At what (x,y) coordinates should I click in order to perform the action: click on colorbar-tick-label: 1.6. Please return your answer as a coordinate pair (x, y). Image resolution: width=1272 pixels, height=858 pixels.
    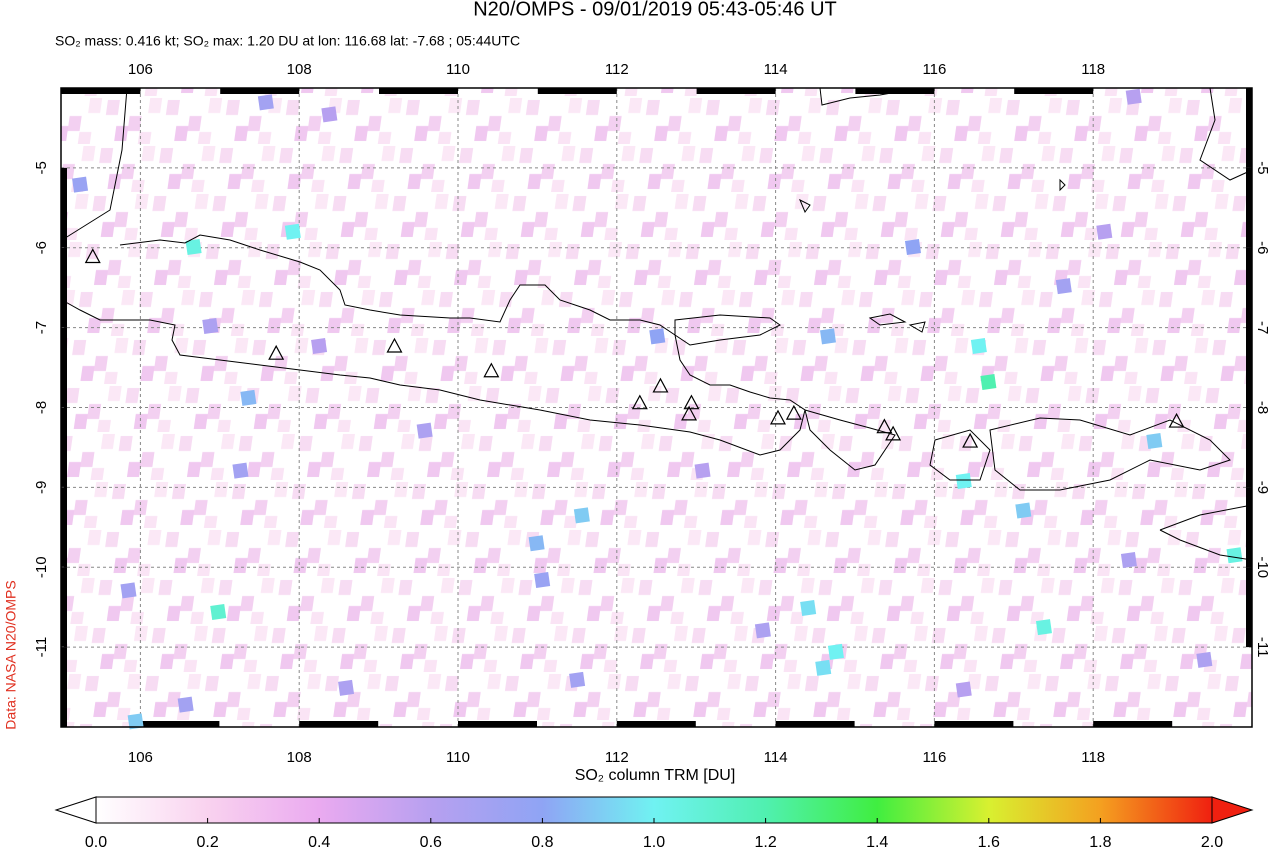
    Looking at the image, I should click on (989, 842).